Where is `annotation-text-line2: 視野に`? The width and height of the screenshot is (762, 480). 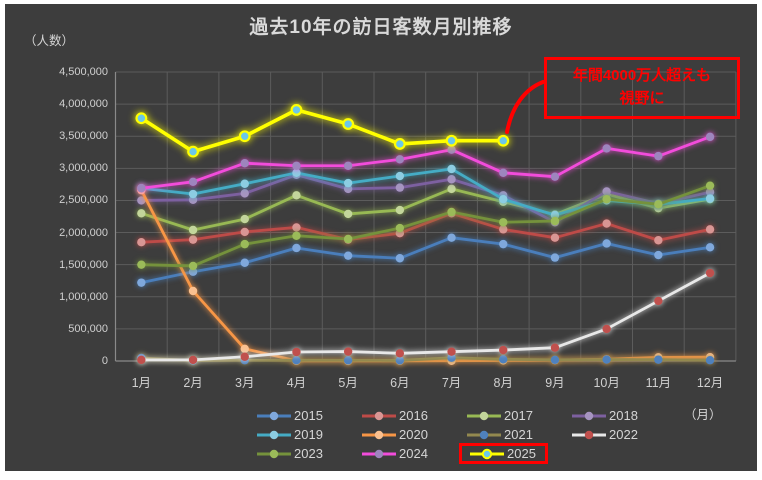 annotation-text-line2: 視野に is located at coordinates (642, 99).